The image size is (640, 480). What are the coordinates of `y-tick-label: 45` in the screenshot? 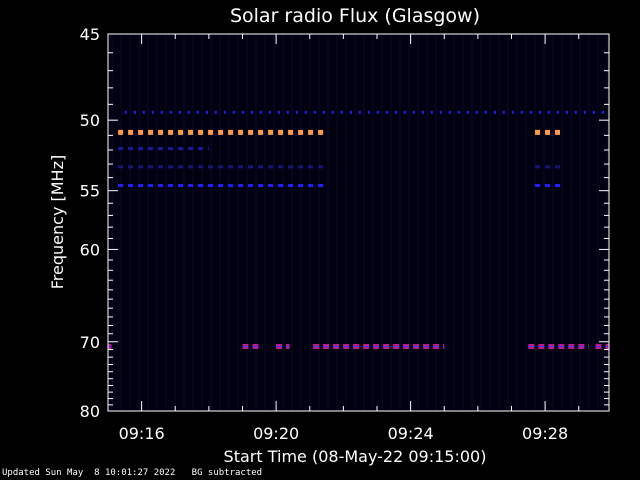 It's located at (90, 34).